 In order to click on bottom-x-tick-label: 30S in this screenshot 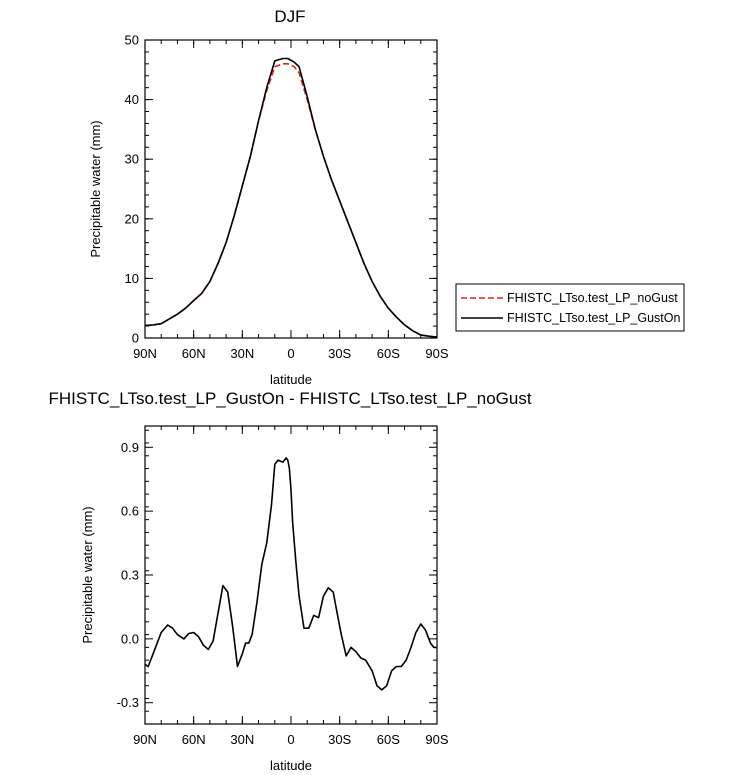, I will do `click(339, 739)`.